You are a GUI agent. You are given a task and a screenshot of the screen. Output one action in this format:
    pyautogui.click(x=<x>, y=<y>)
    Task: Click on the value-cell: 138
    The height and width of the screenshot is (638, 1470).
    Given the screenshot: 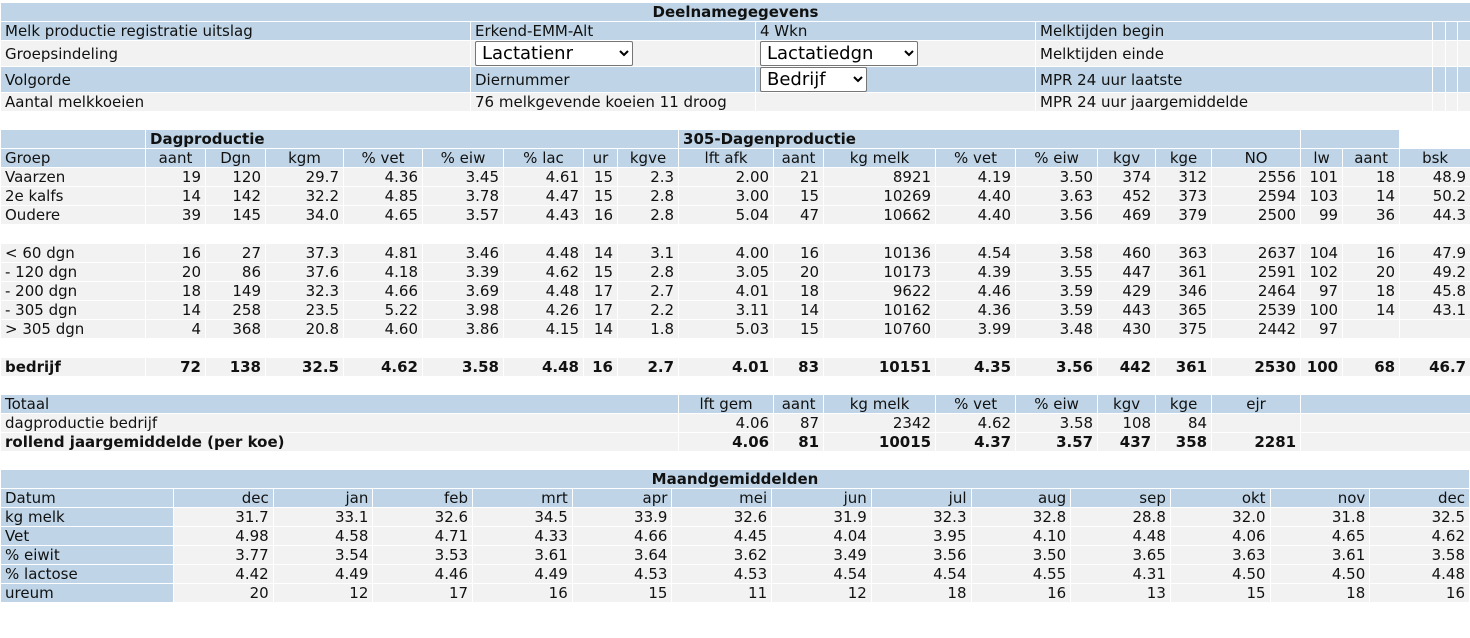 What is the action you would take?
    pyautogui.click(x=235, y=367)
    